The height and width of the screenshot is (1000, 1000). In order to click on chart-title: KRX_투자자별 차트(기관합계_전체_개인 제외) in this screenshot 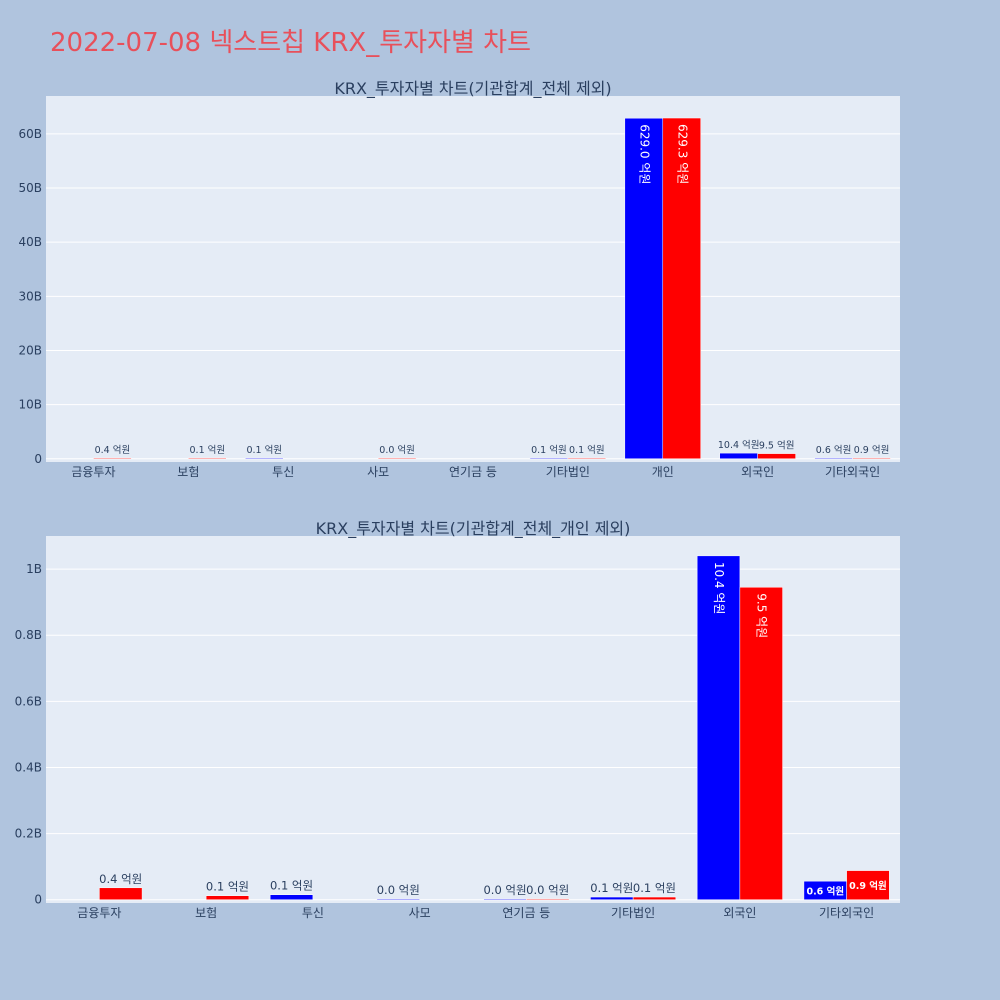, I will do `click(473, 529)`.